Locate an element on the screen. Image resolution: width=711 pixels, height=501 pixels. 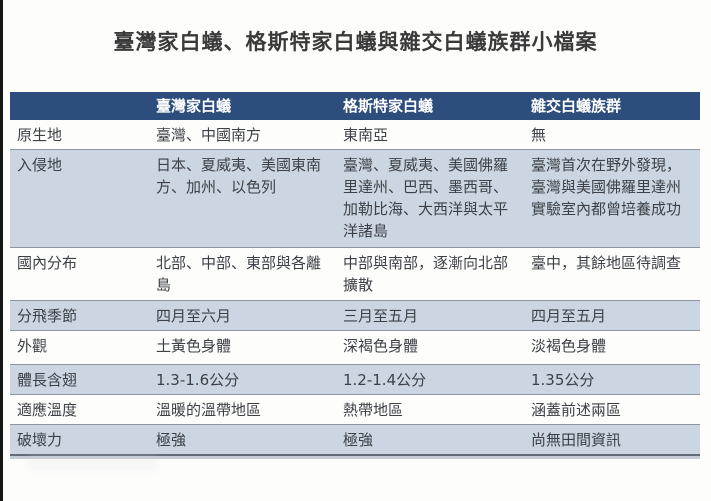
table-row-temperature: 適應溫度 溫暖的溫帶地區 熱帶地區 涵蓋前述兩區 is located at coordinates (355, 410).